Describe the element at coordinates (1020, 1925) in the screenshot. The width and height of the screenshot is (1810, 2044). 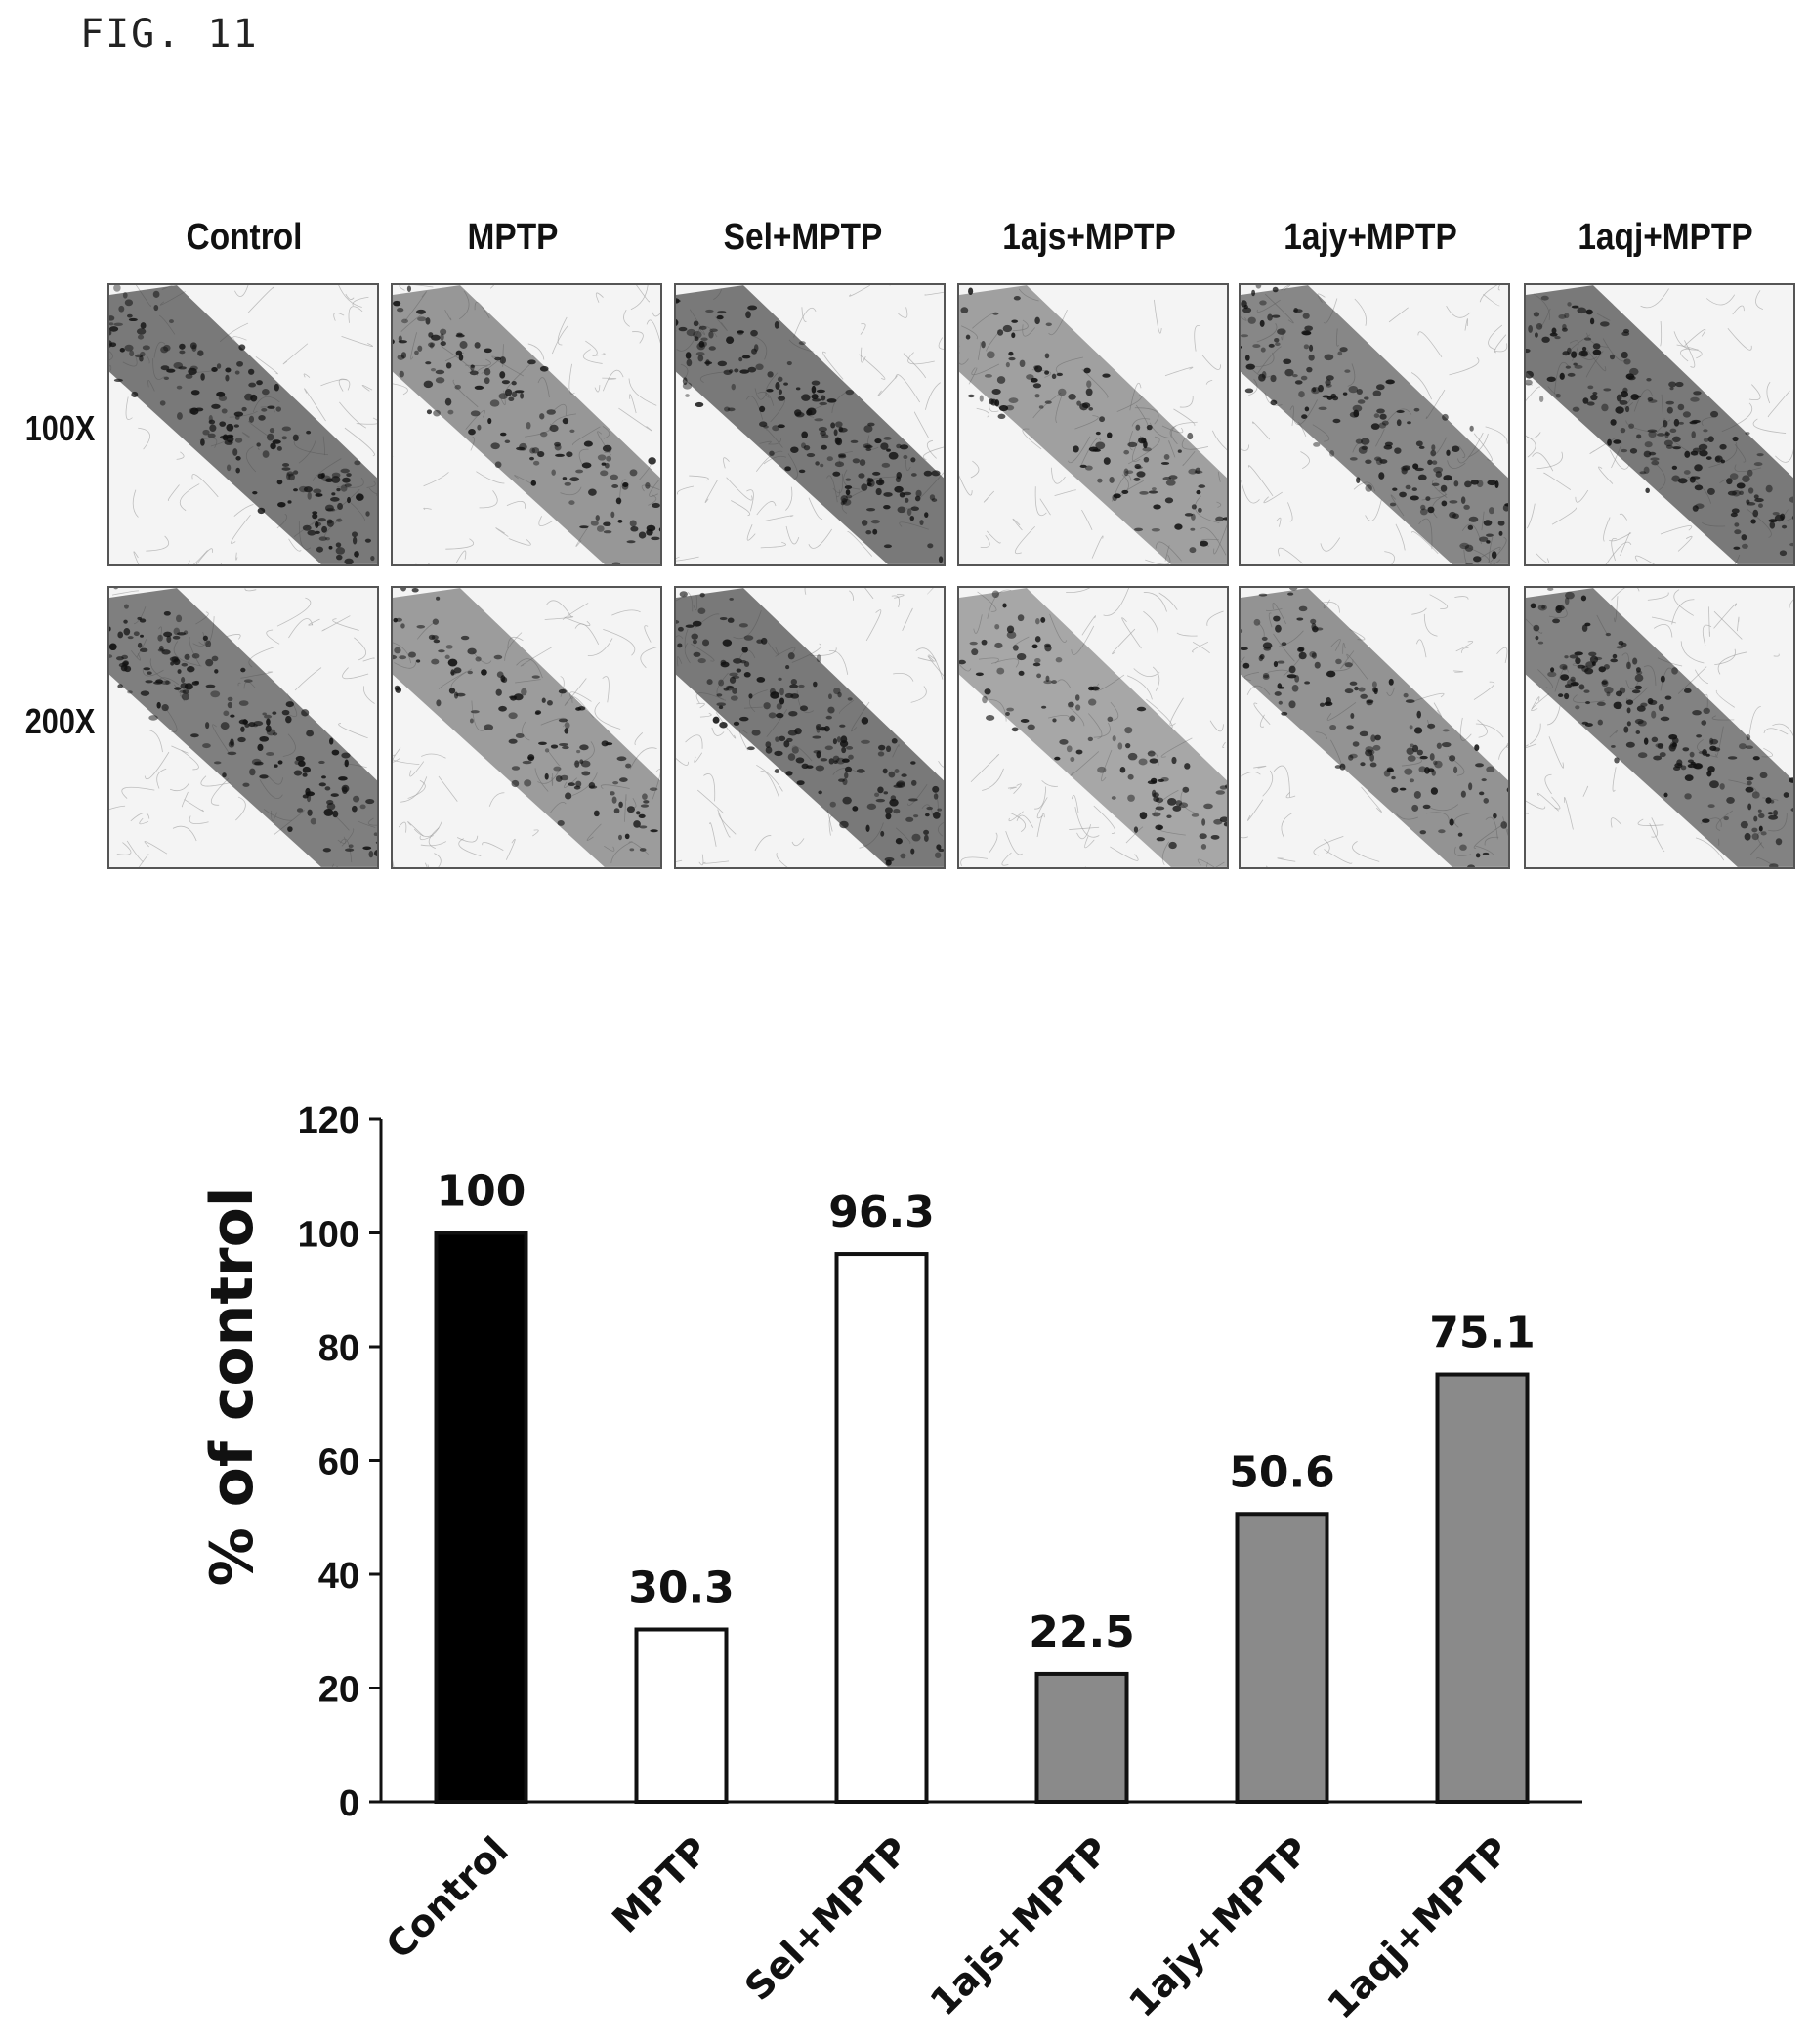
I see `x-tick-label: 1ajs+MPTP` at that location.